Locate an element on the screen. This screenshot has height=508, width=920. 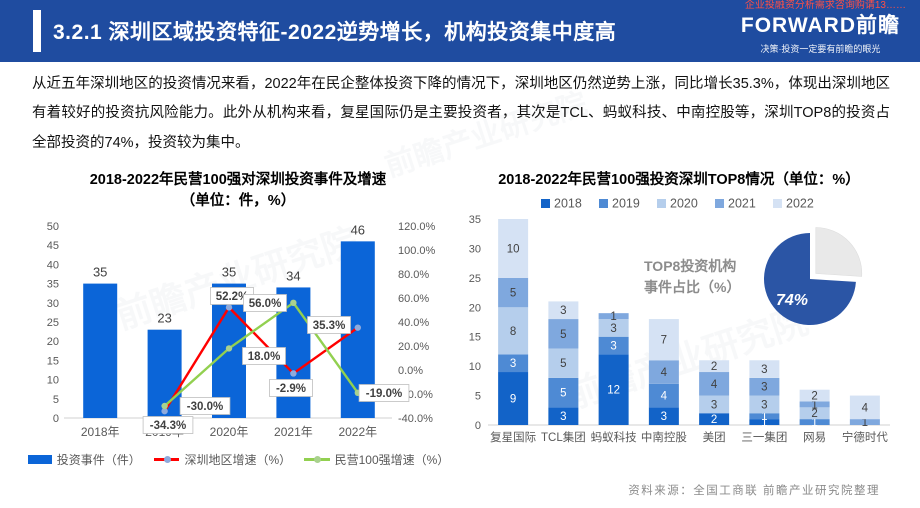
segment-复星国际-2019 is located at coordinates (513, 363).